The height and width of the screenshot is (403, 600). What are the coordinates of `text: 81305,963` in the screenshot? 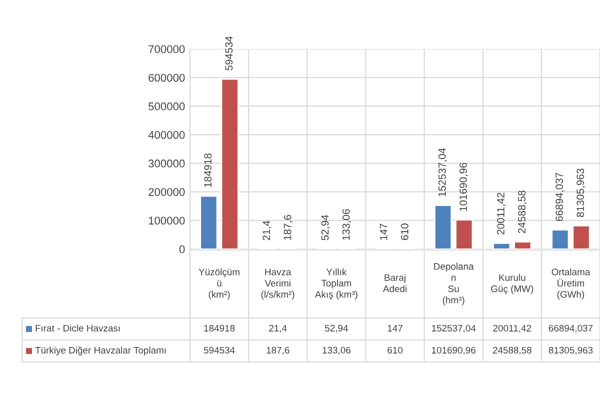 It's located at (581, 192).